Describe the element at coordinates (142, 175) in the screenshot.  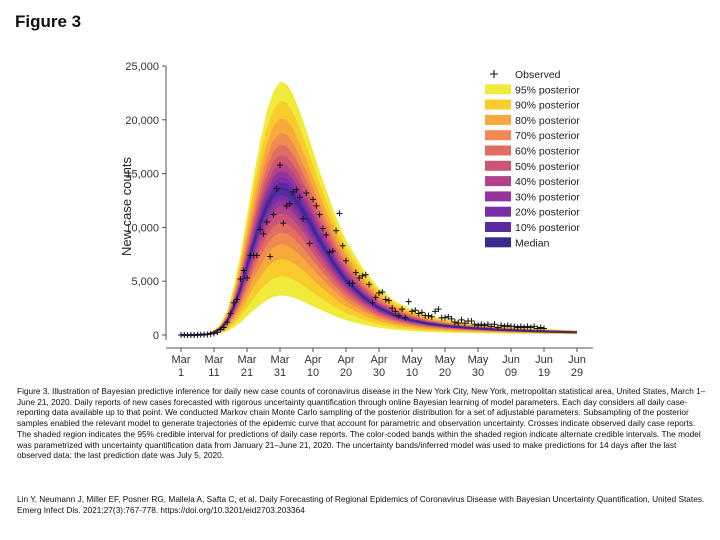
I see `y-tick-label: 15,000` at that location.